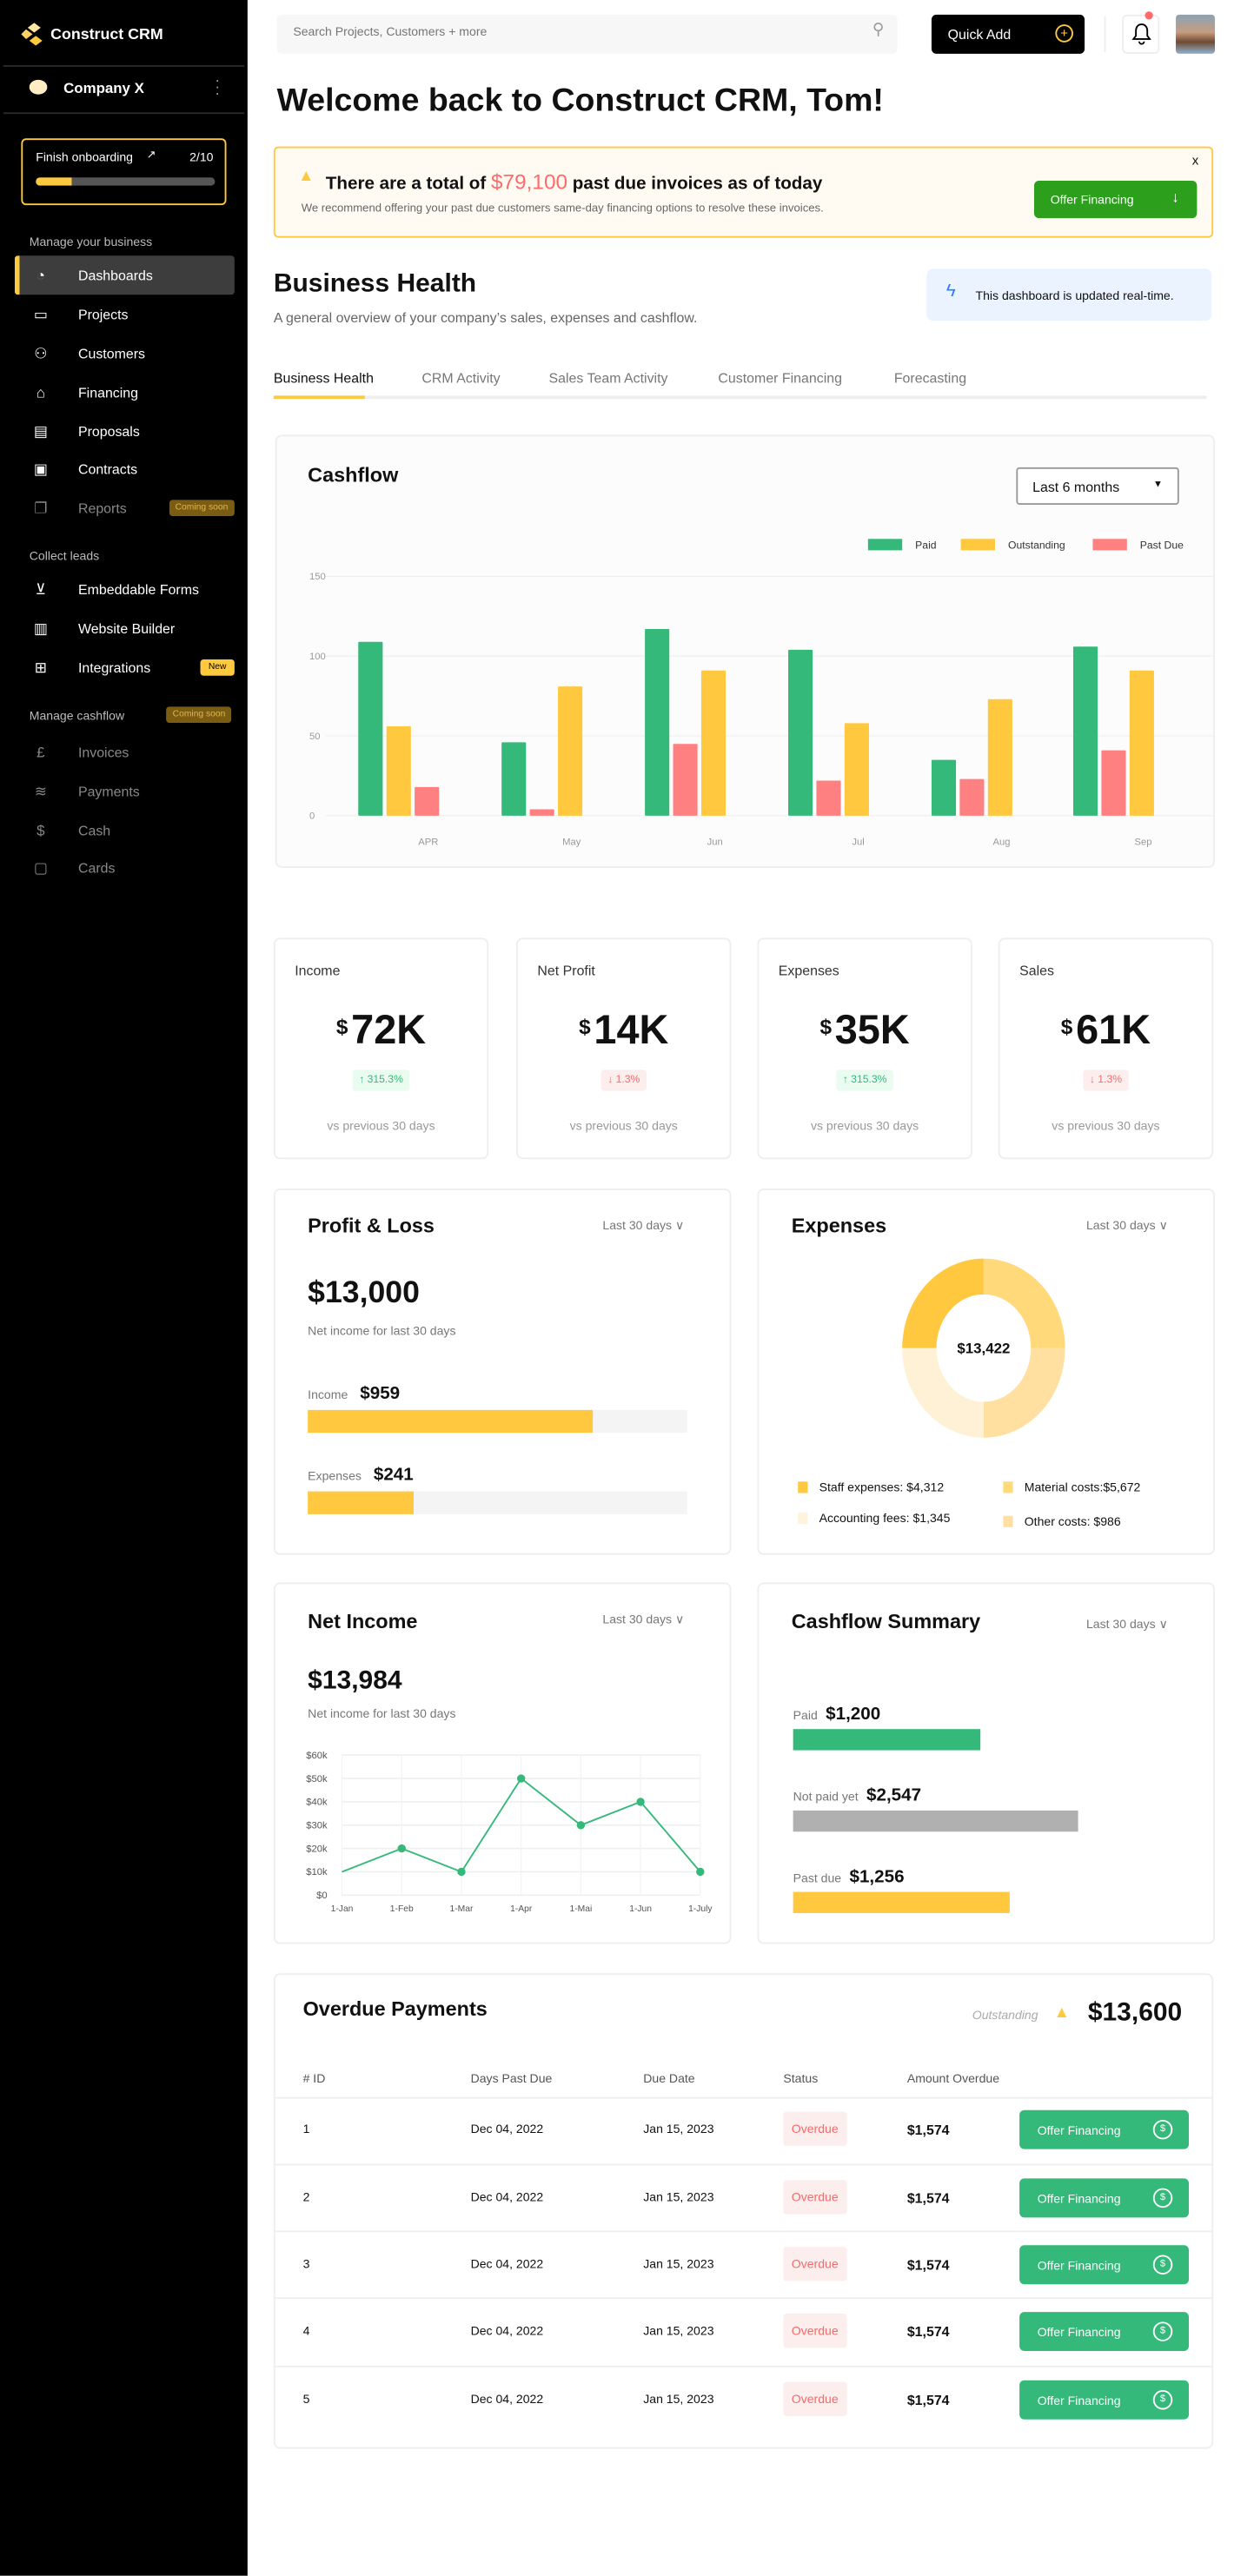 Image resolution: width=1254 pixels, height=2576 pixels. What do you see at coordinates (608, 378) in the screenshot?
I see `tab-sales-team-activity: Sales Team Activity` at bounding box center [608, 378].